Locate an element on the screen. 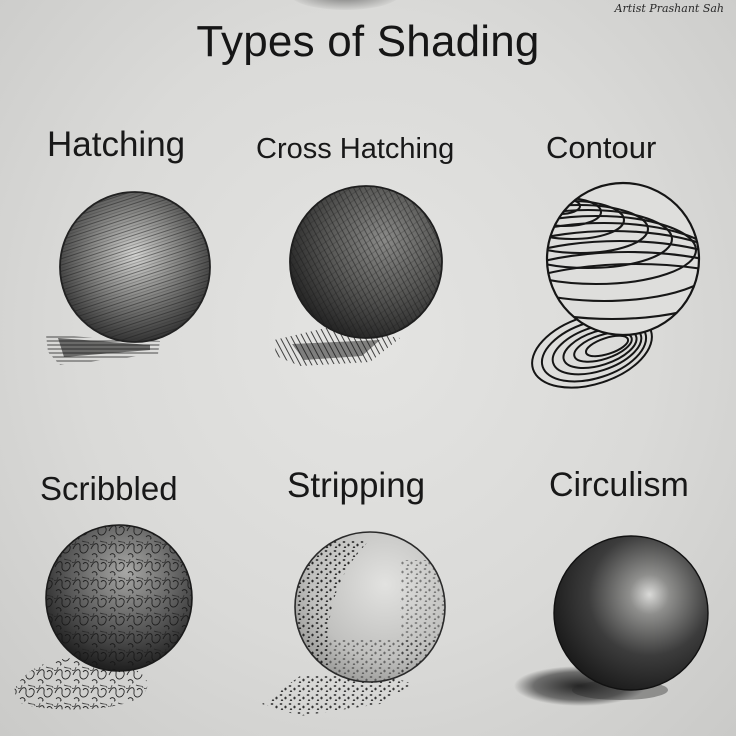 The height and width of the screenshot is (736, 736). cross-hatching-sphere is located at coordinates (358, 275).